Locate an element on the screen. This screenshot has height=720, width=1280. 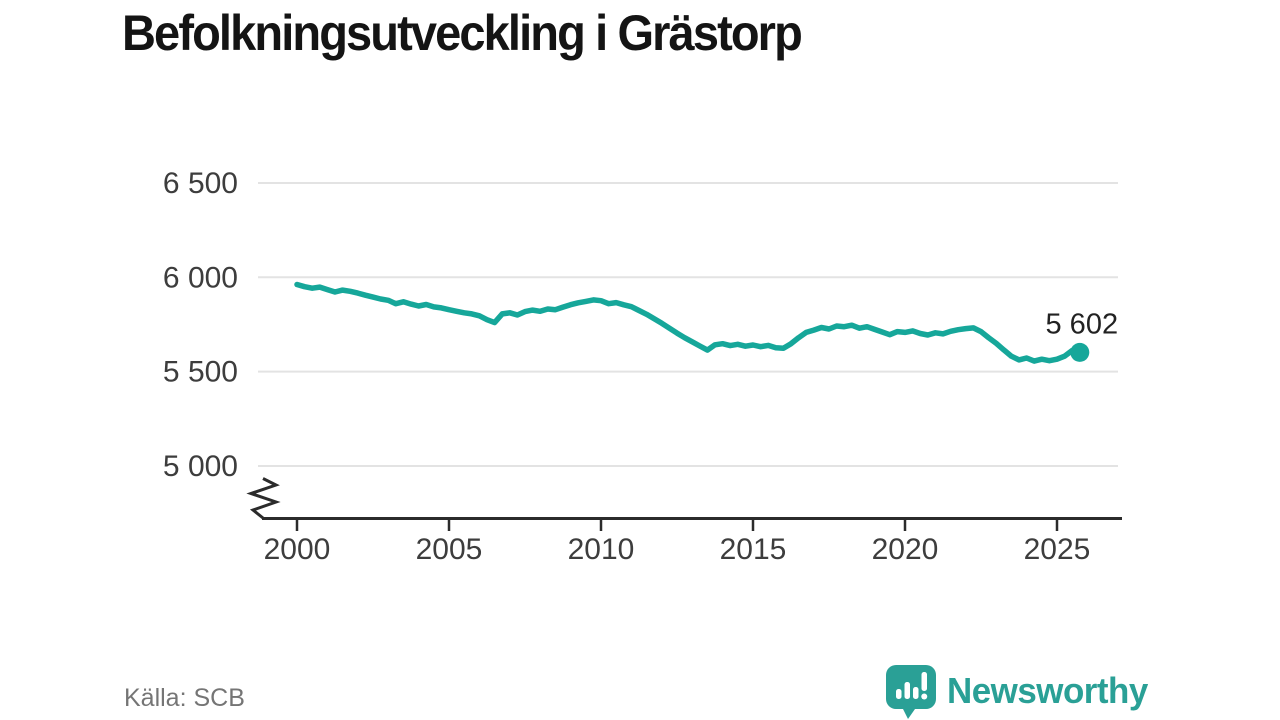
x-tick-label: 2025 is located at coordinates (1057, 549).